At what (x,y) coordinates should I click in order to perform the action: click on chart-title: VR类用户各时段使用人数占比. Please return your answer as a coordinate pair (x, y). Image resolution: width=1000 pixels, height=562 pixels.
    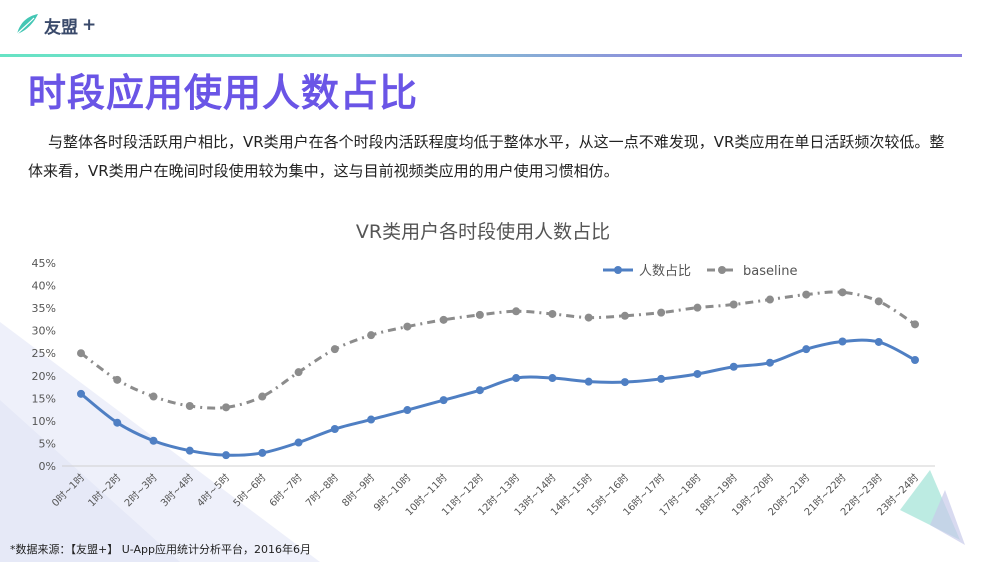
    Looking at the image, I should click on (483, 232).